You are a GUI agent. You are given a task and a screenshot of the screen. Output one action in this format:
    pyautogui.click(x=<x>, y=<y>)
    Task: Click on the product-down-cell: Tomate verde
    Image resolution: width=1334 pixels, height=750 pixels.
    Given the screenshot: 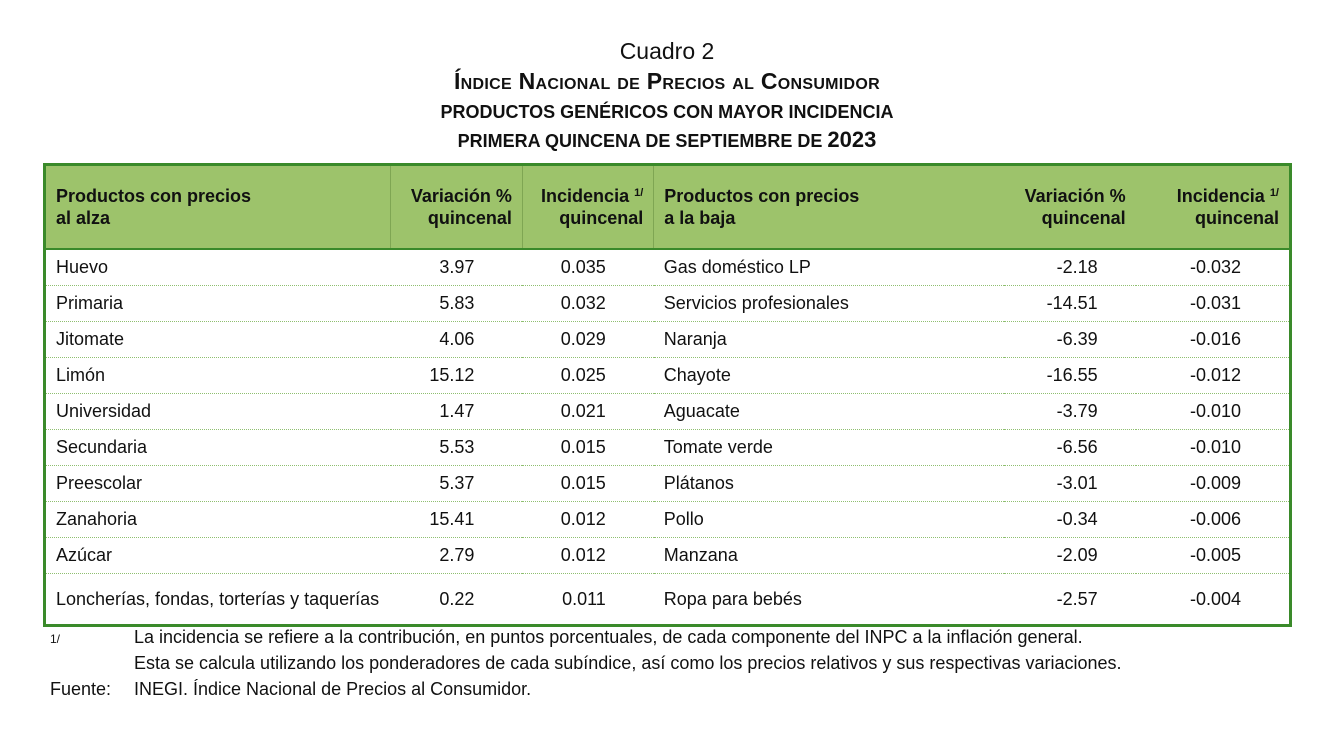 What is the action you would take?
    pyautogui.click(x=829, y=447)
    